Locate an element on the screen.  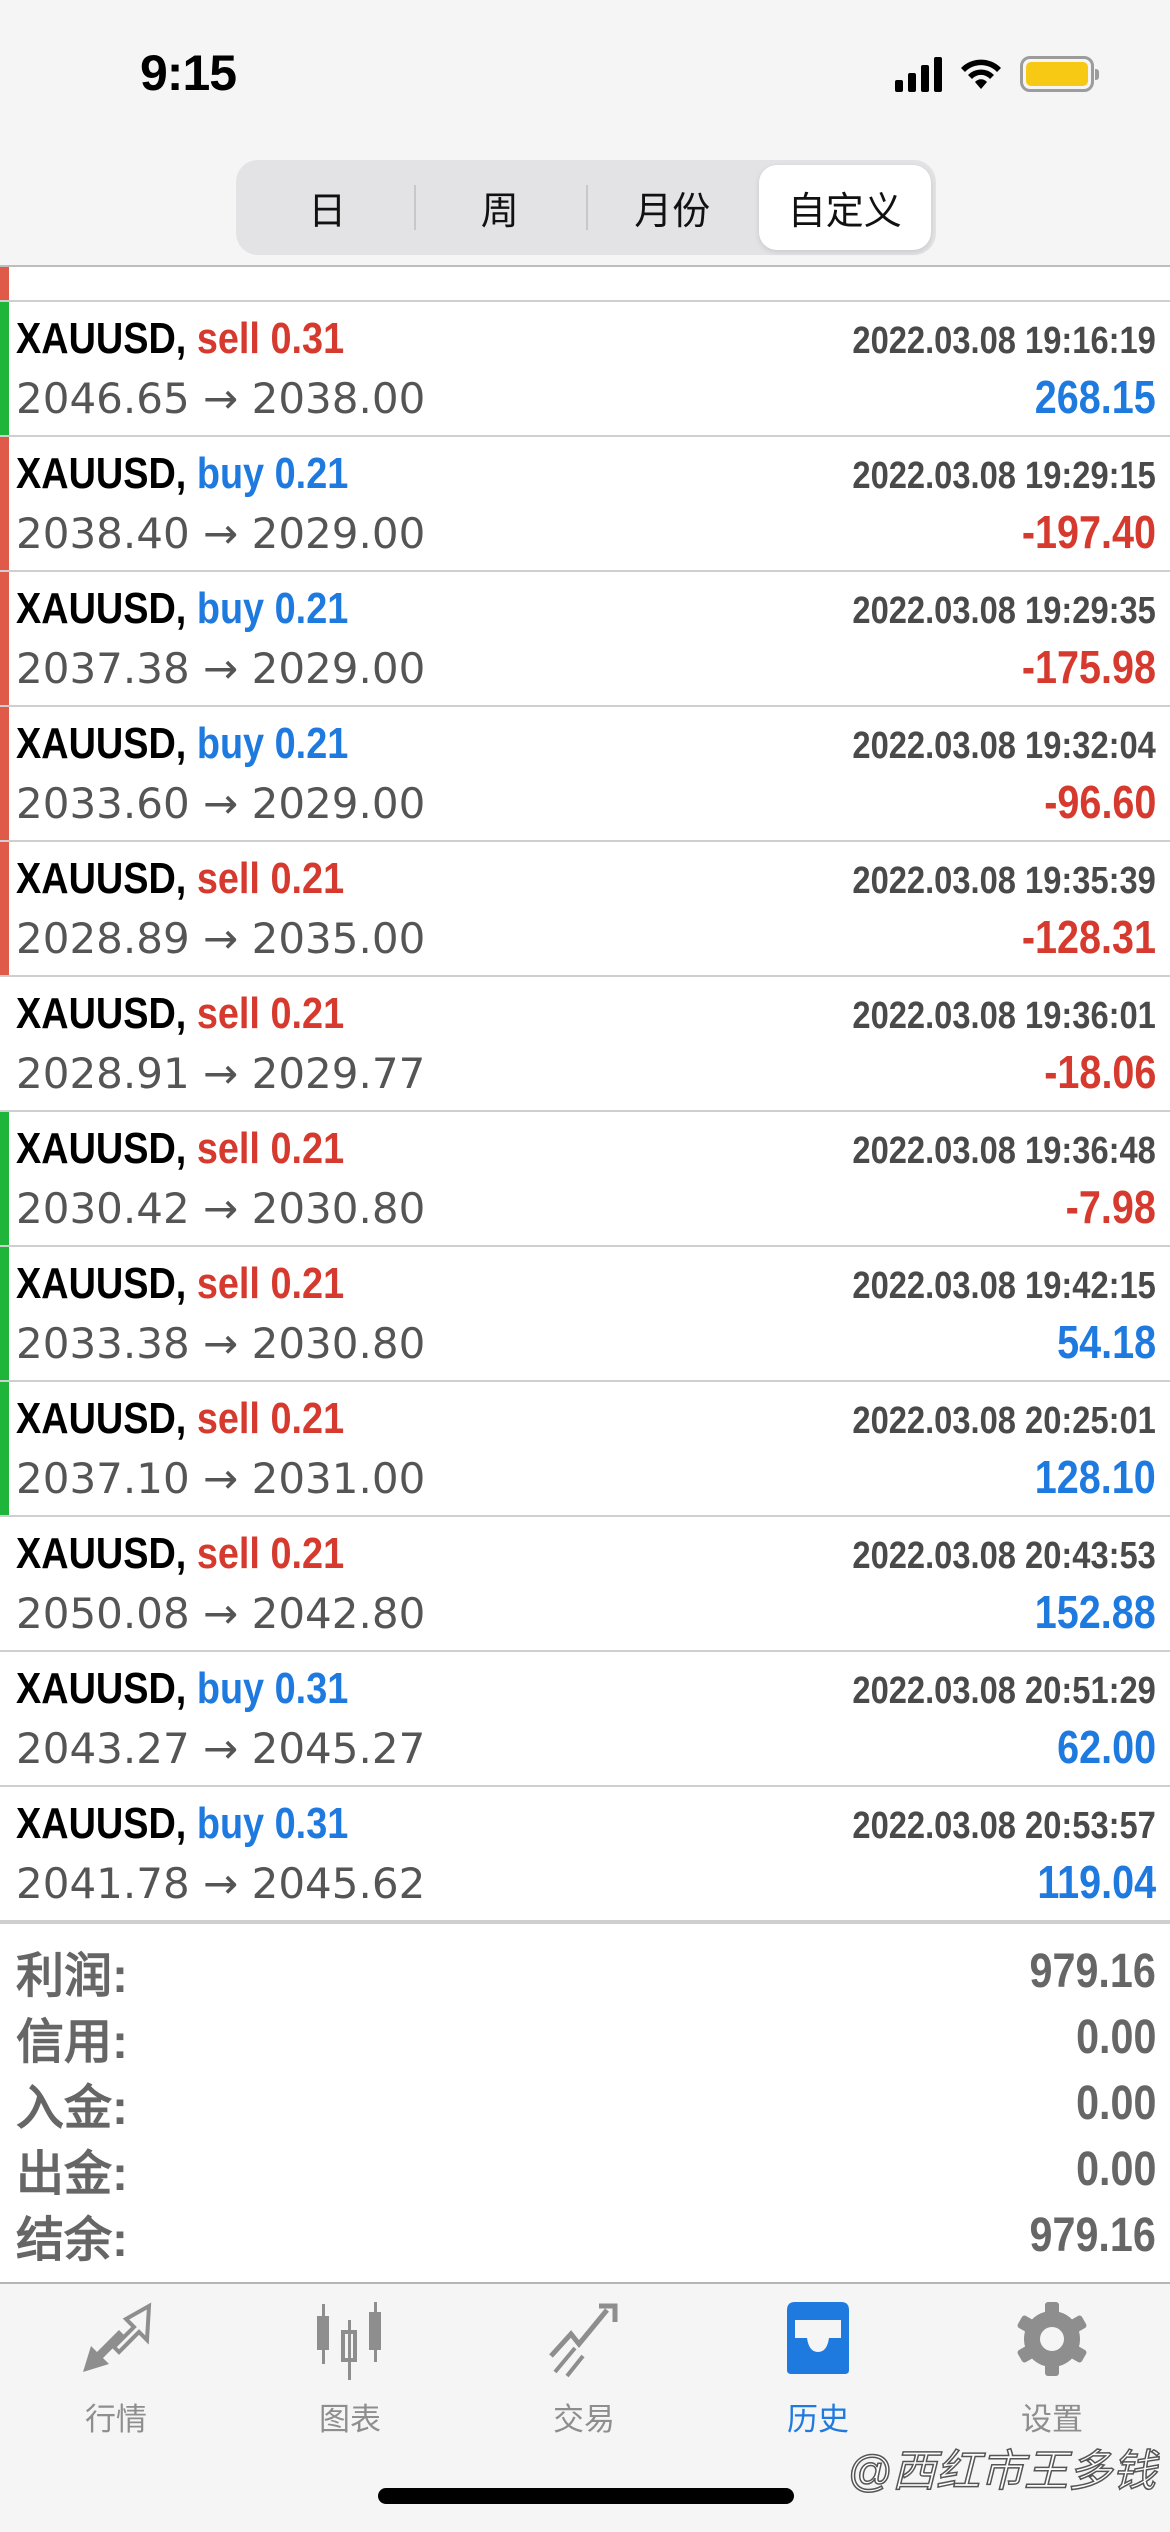
quotes-arrows-icon is located at coordinates (117, 2337).